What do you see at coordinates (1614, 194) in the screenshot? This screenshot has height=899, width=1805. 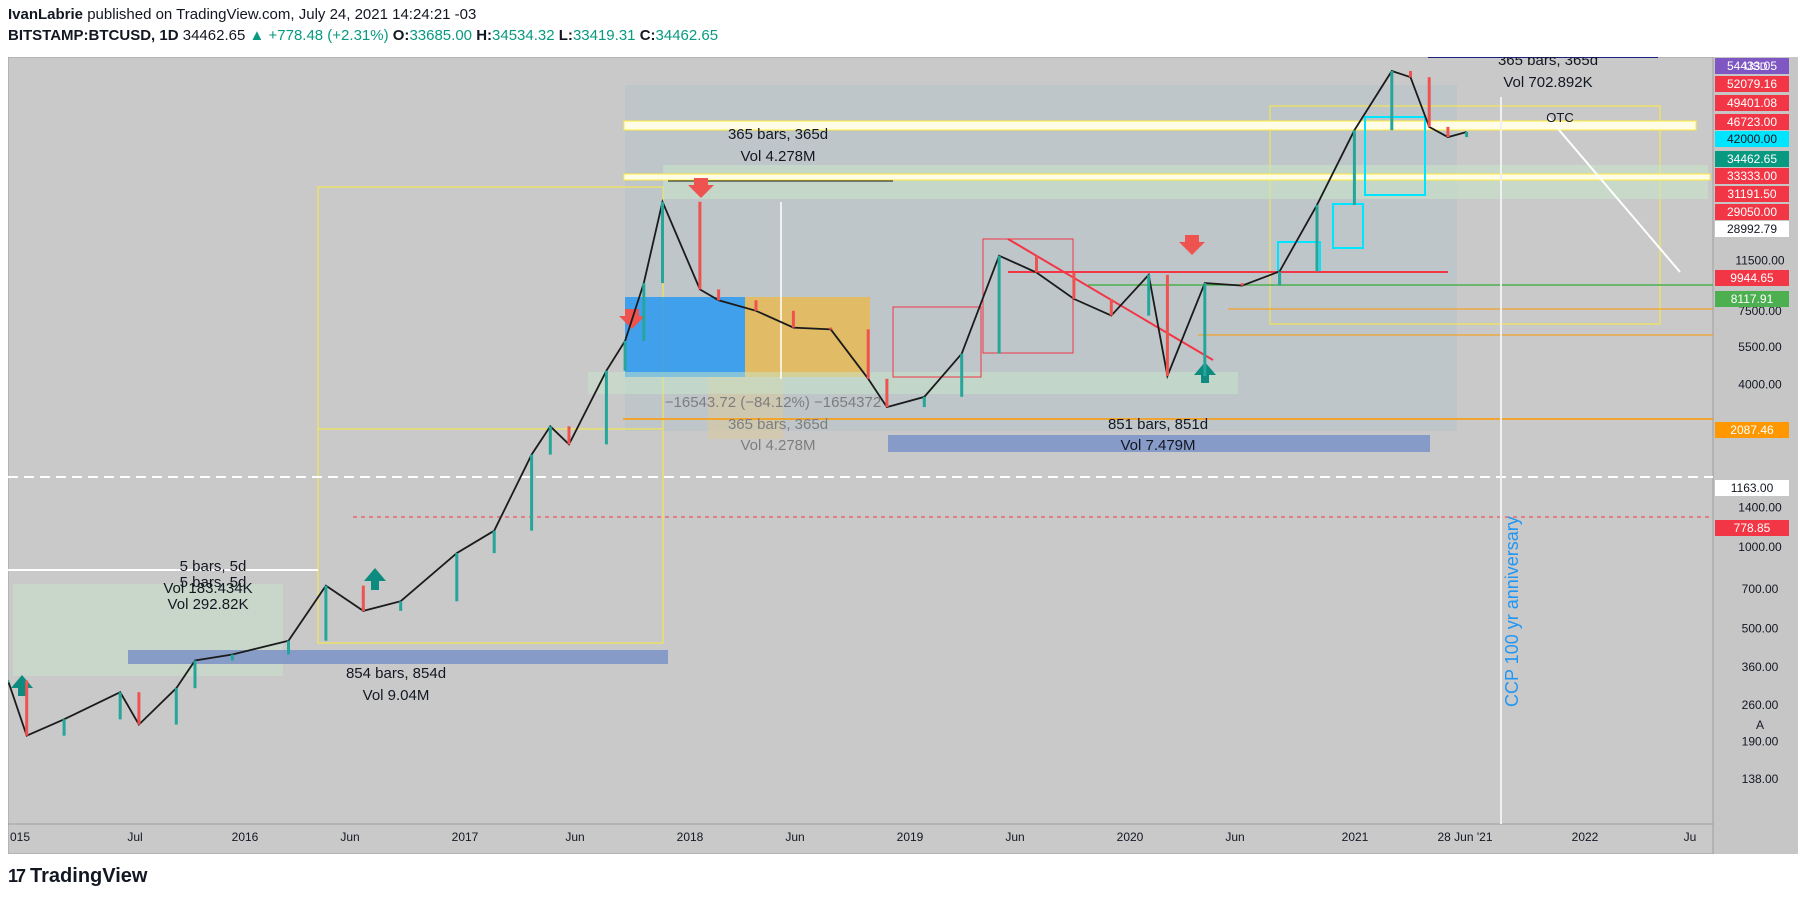 I see `trend-line` at bounding box center [1614, 194].